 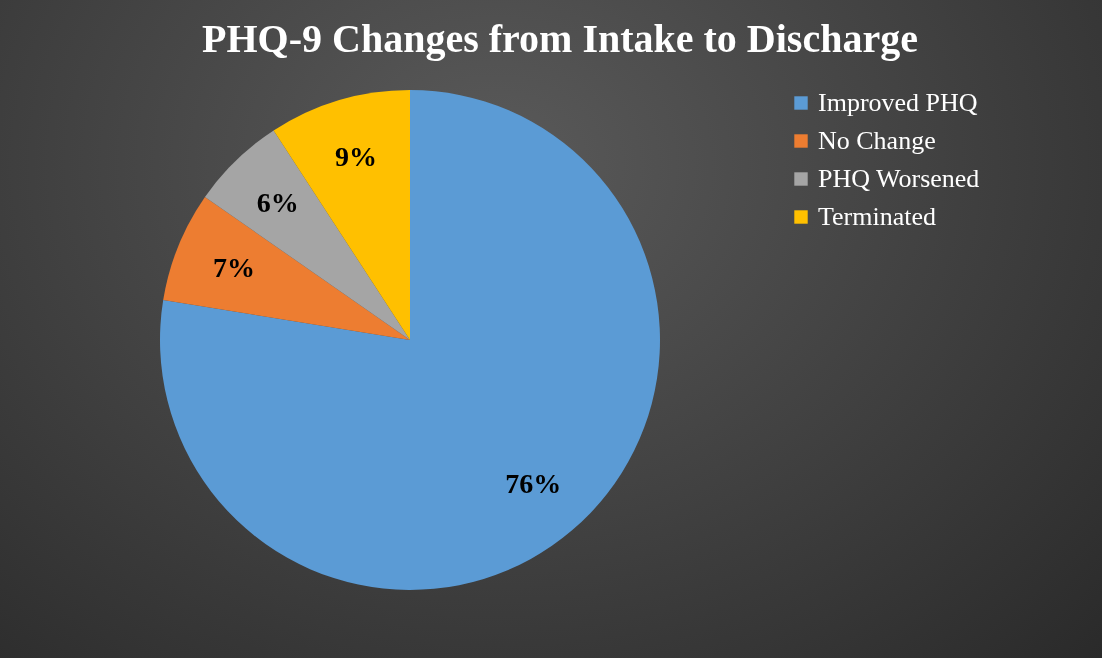 What do you see at coordinates (877, 140) in the screenshot?
I see `legend-label: No Change` at bounding box center [877, 140].